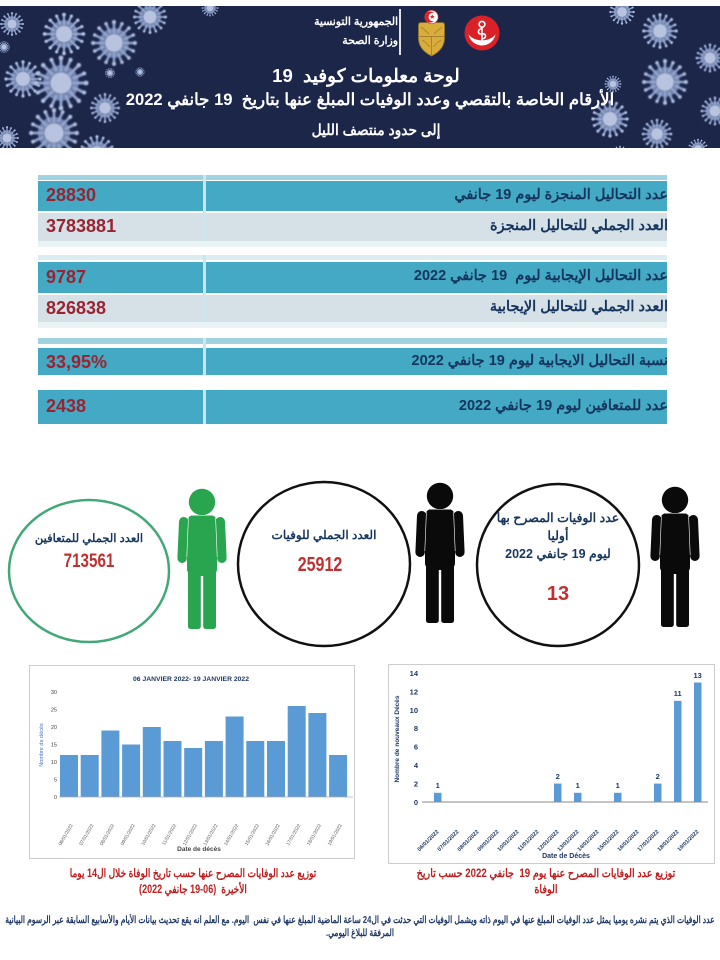  I want to click on svg-text: 30, so click(54, 693).